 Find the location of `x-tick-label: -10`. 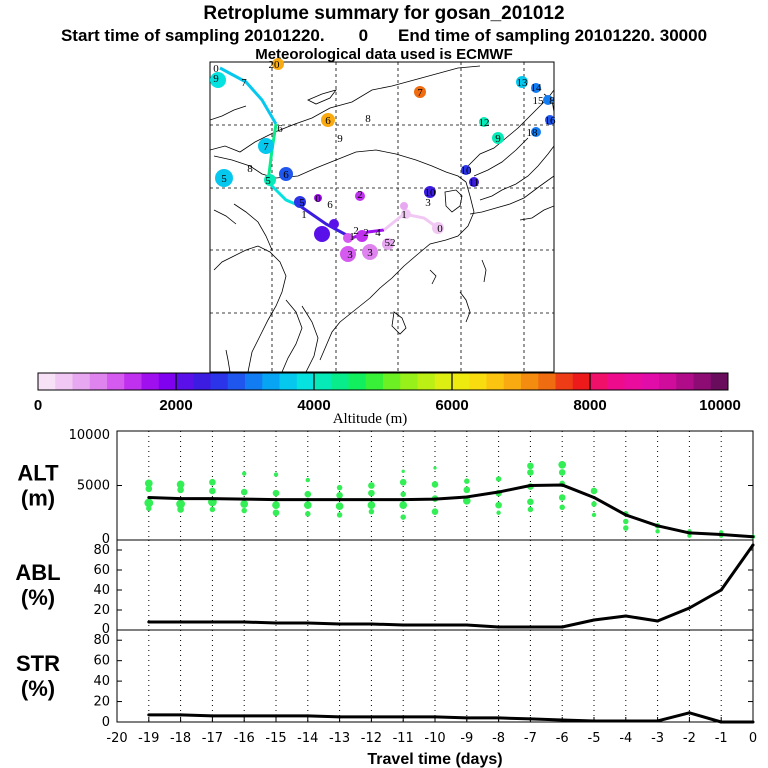

x-tick-label: -10 is located at coordinates (434, 738).